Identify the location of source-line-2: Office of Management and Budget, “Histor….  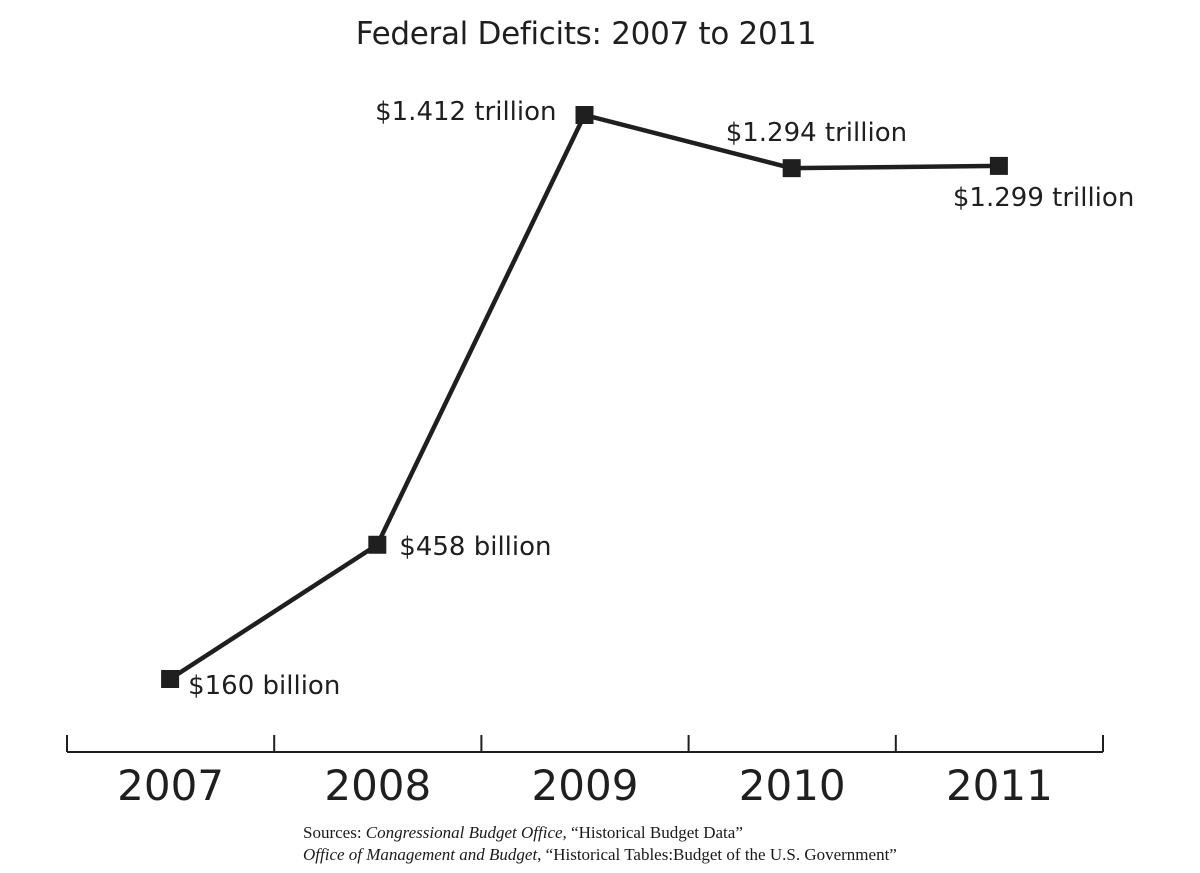
(600, 854).